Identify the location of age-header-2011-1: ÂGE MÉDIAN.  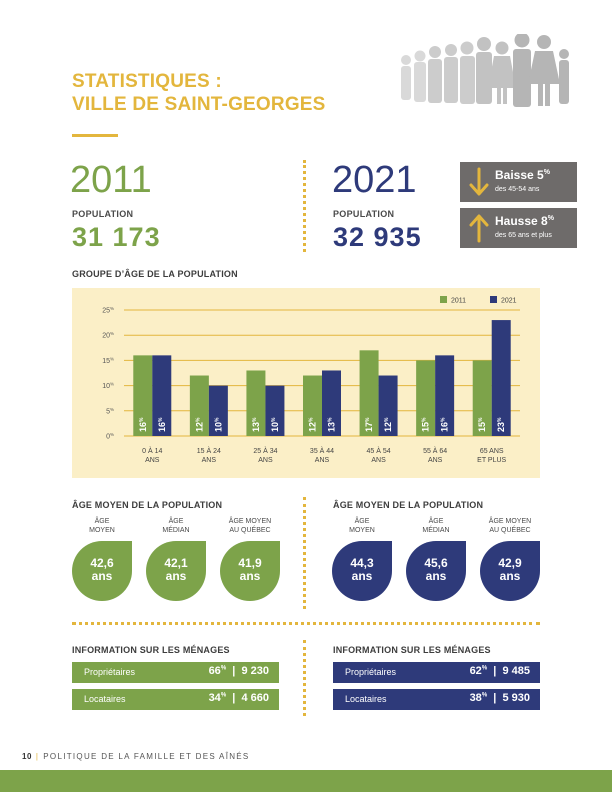
(176, 526).